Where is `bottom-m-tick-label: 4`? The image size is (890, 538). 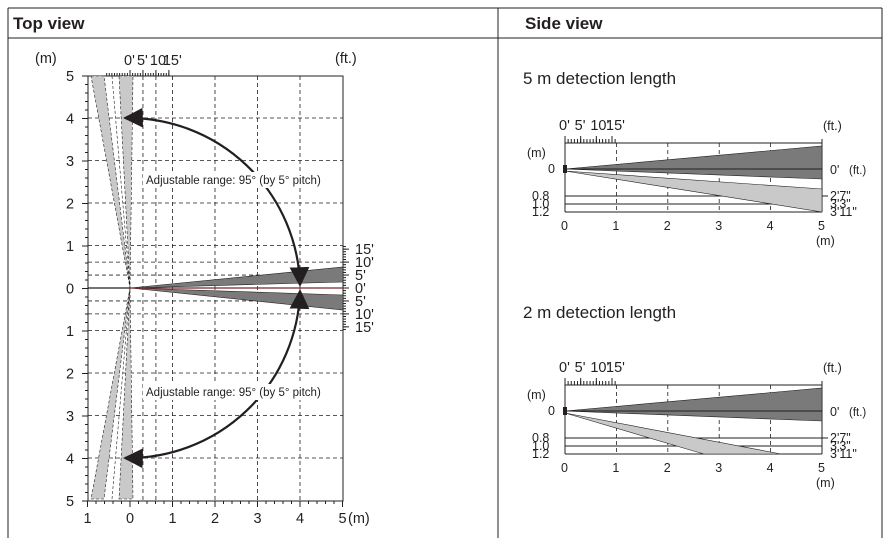 bottom-m-tick-label: 4 is located at coordinates (300, 519).